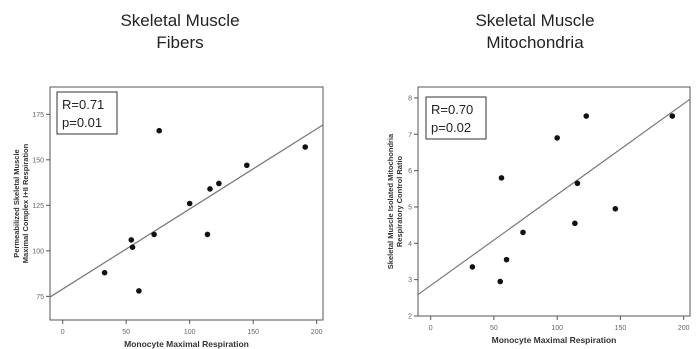 Image resolution: width=698 pixels, height=349 pixels. What do you see at coordinates (410, 207) in the screenshot?
I see `y-tick-label: 5` at bounding box center [410, 207].